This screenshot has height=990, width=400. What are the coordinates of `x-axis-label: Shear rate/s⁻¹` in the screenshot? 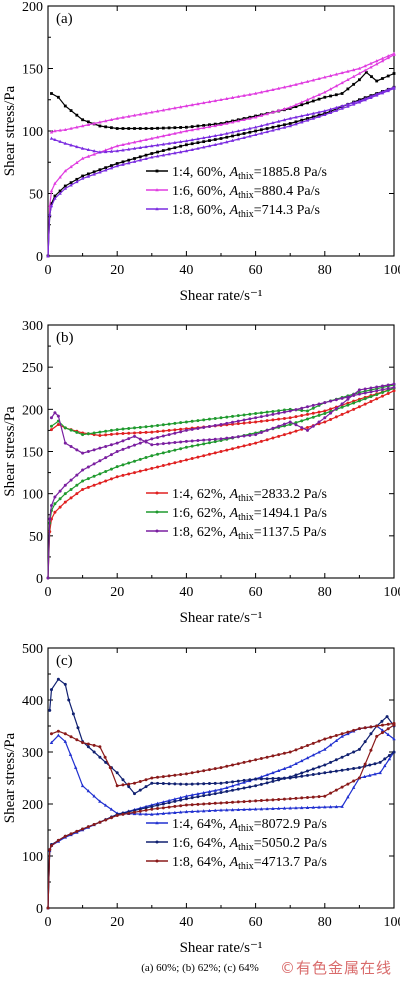 It's located at (221, 948).